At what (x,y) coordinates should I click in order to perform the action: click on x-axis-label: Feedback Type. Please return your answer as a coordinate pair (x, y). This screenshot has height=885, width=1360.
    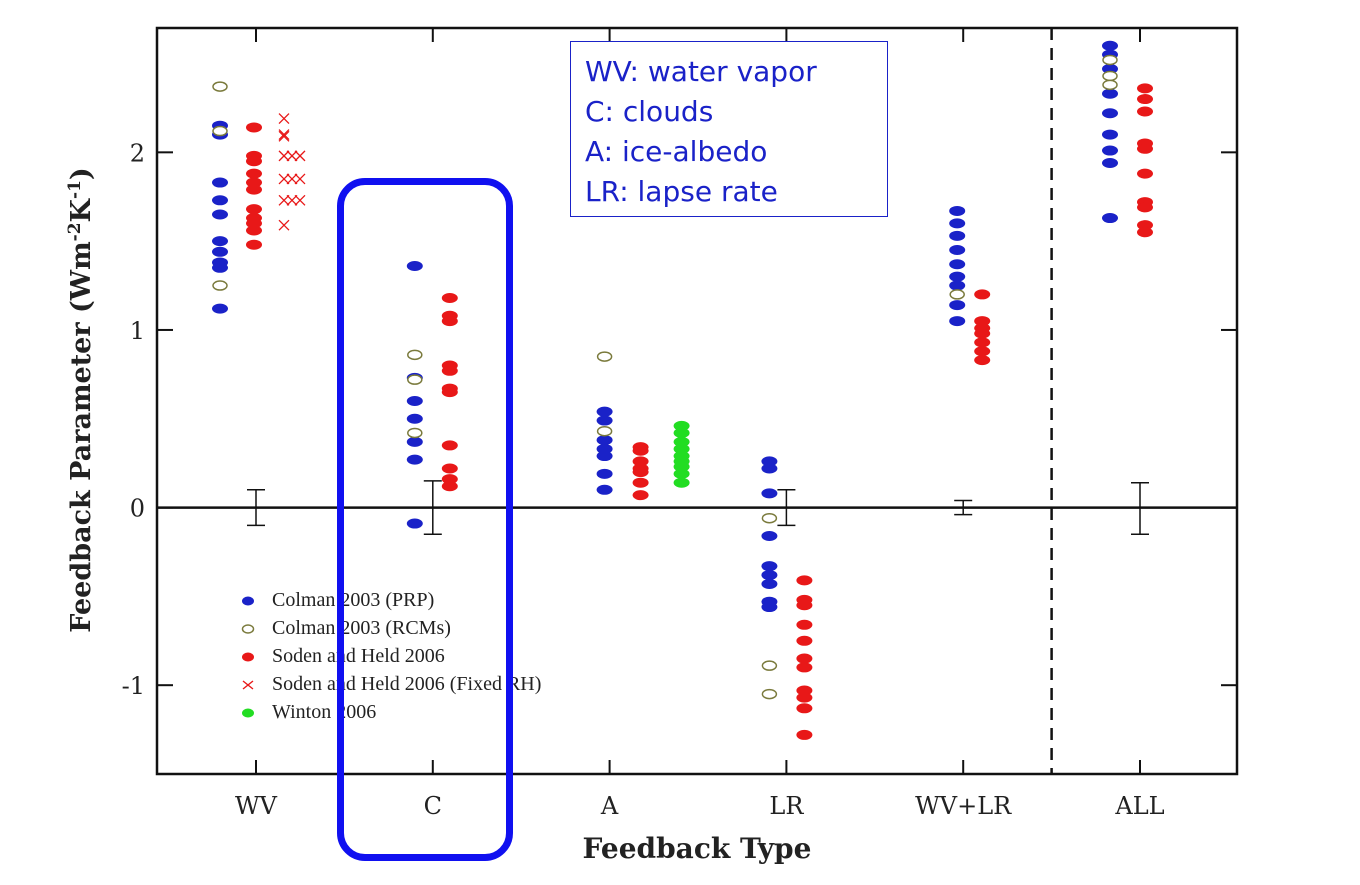
    Looking at the image, I should click on (697, 848).